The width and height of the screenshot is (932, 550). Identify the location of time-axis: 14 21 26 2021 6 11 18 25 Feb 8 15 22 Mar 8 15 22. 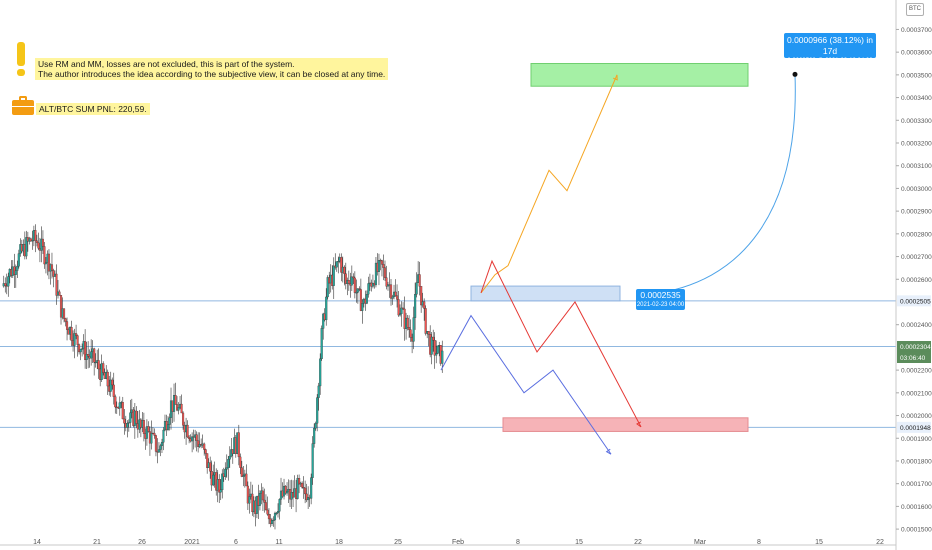
(448, 542).